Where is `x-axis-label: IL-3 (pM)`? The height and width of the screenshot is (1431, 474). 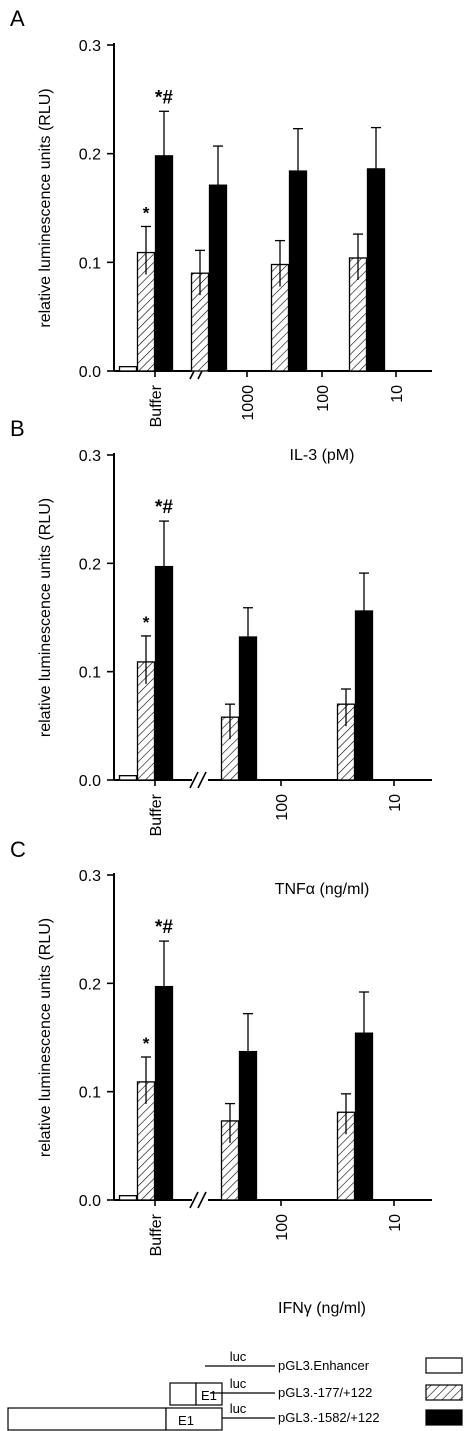 x-axis-label: IL-3 (pM) is located at coordinates (322, 455).